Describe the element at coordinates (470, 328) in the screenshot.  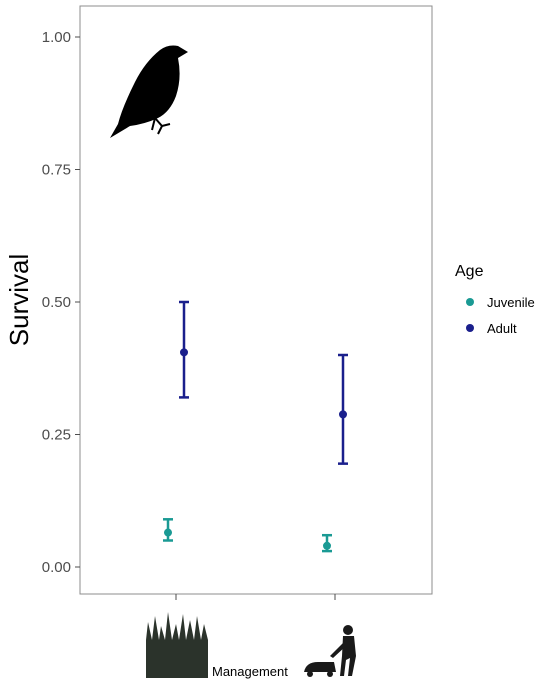
I see `legend-key-adult` at that location.